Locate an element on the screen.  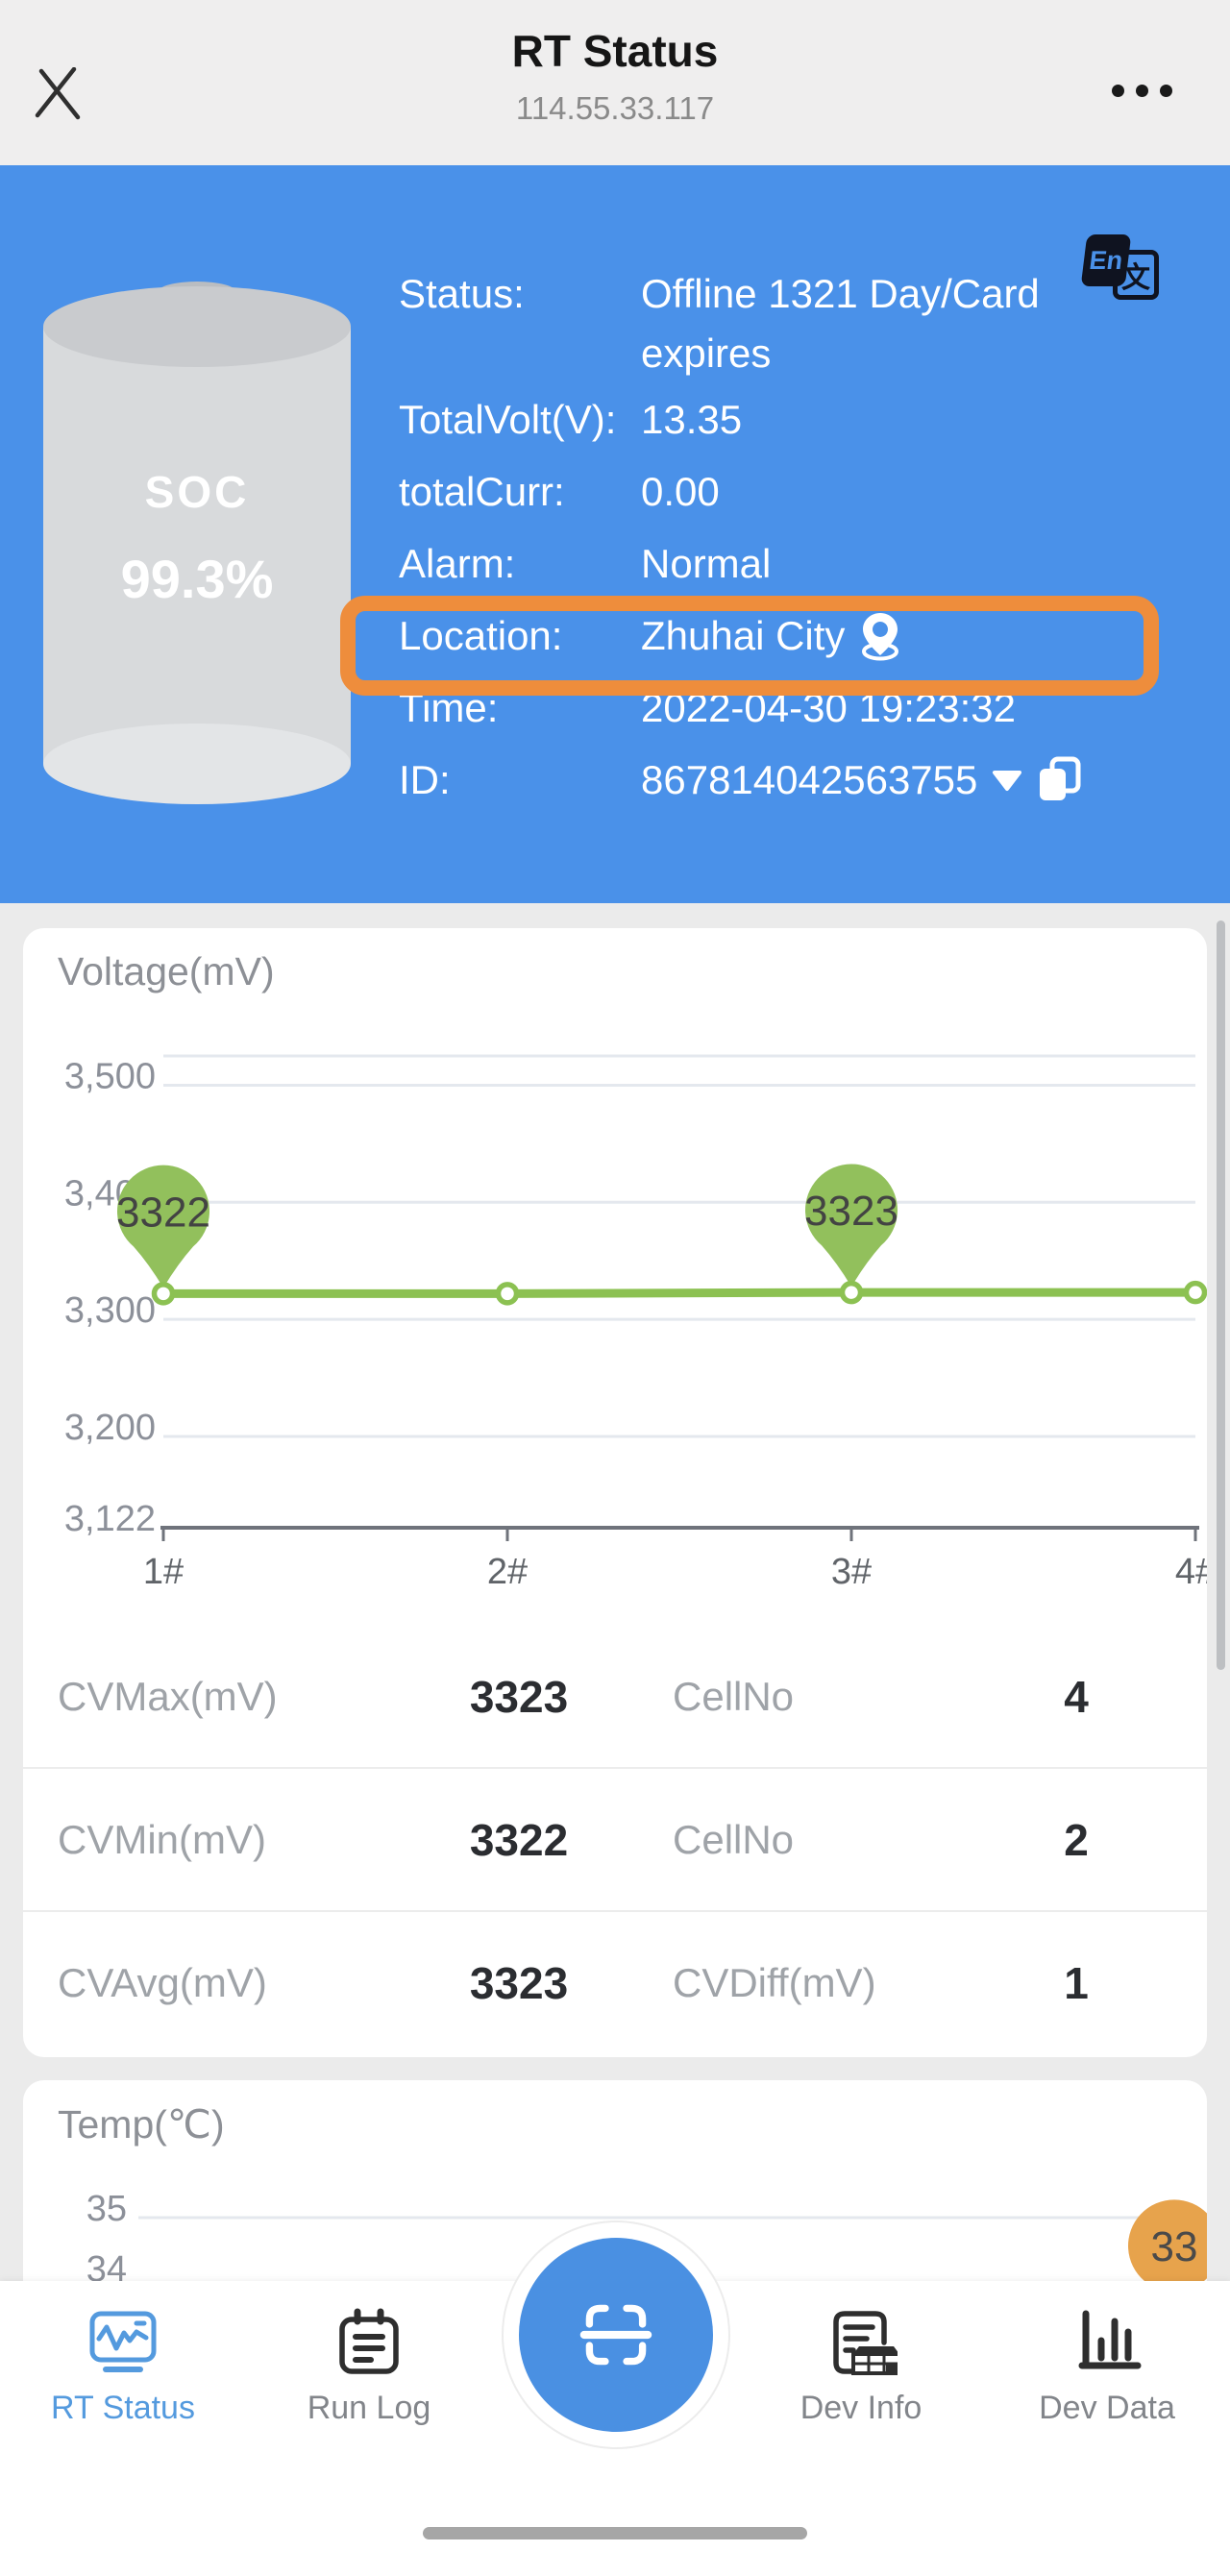
temperature-chart-title: Temp(℃) is located at coordinates (142, 2124).